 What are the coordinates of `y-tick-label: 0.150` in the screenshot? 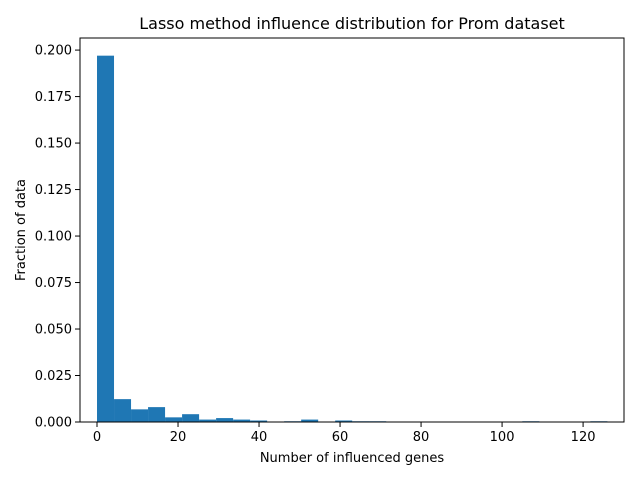 It's located at (53, 144).